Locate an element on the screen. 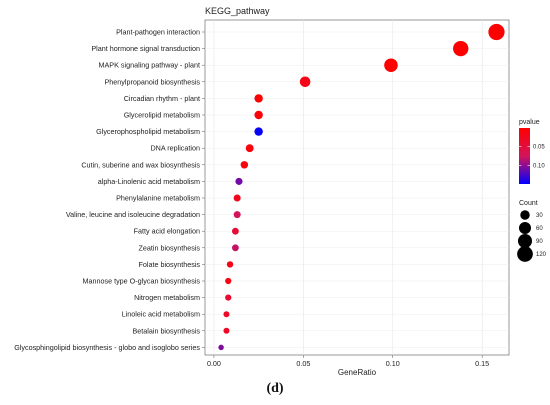 The width and height of the screenshot is (550, 405). category-label: Circadian rhythm - plant is located at coordinates (162, 98).